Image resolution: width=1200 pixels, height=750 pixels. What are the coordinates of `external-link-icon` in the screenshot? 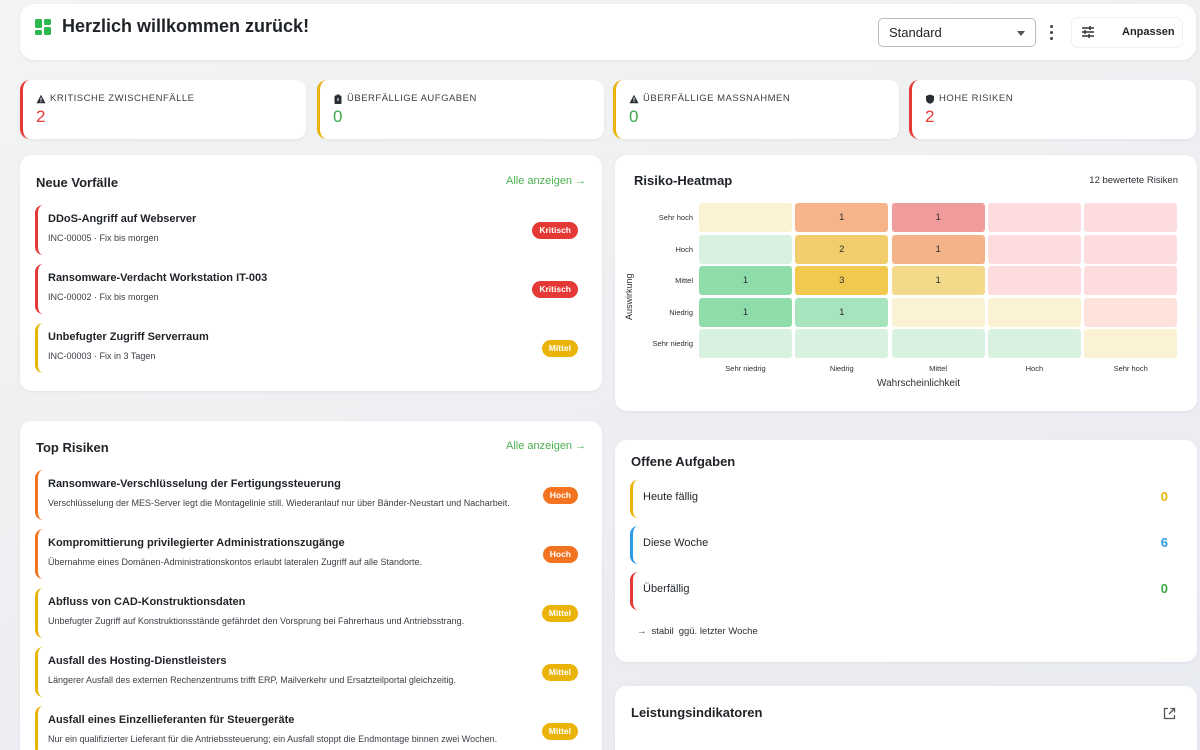 It's located at (1169, 713).